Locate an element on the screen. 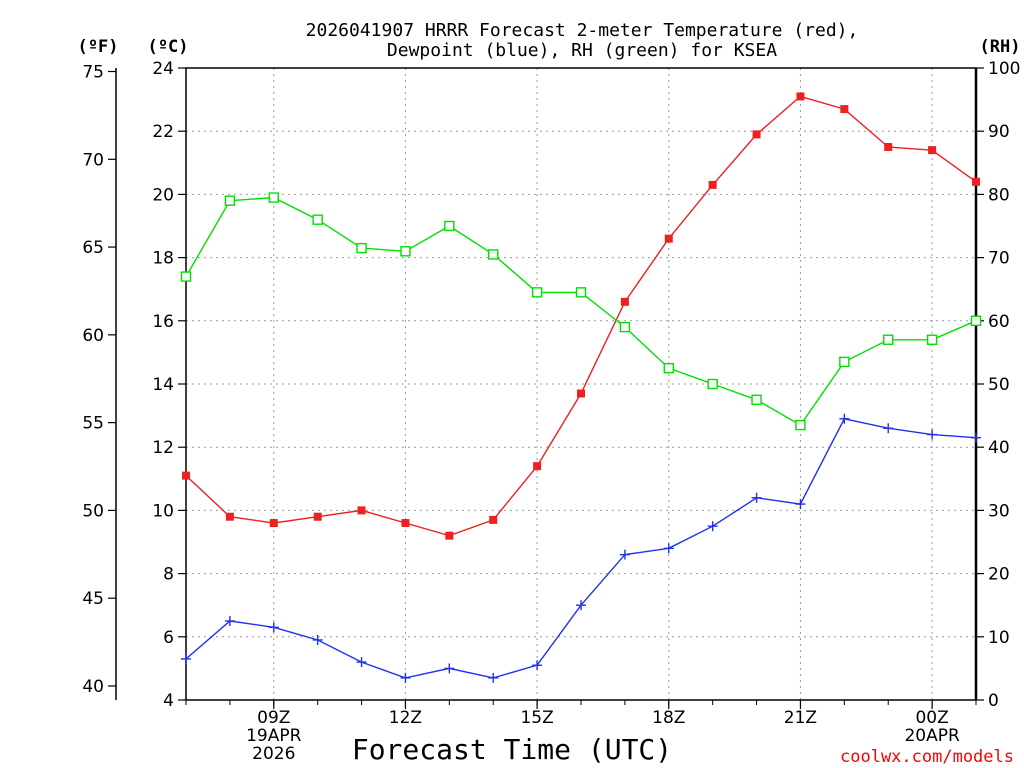 The height and width of the screenshot is (768, 1024). rh-tick-label: 60 is located at coordinates (999, 322).